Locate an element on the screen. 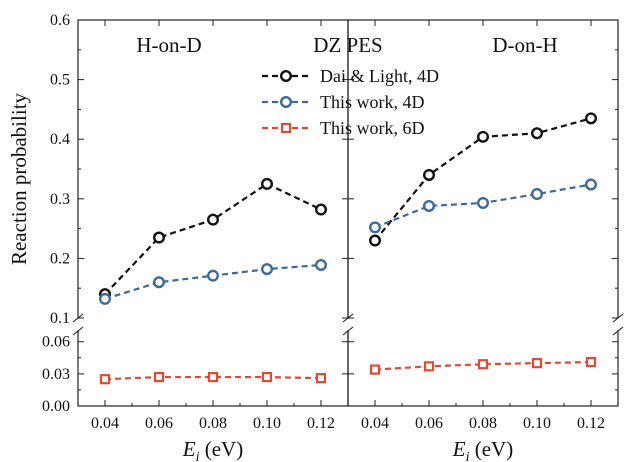 The width and height of the screenshot is (627, 462). y-tick-label: 0.00 is located at coordinates (56, 406).